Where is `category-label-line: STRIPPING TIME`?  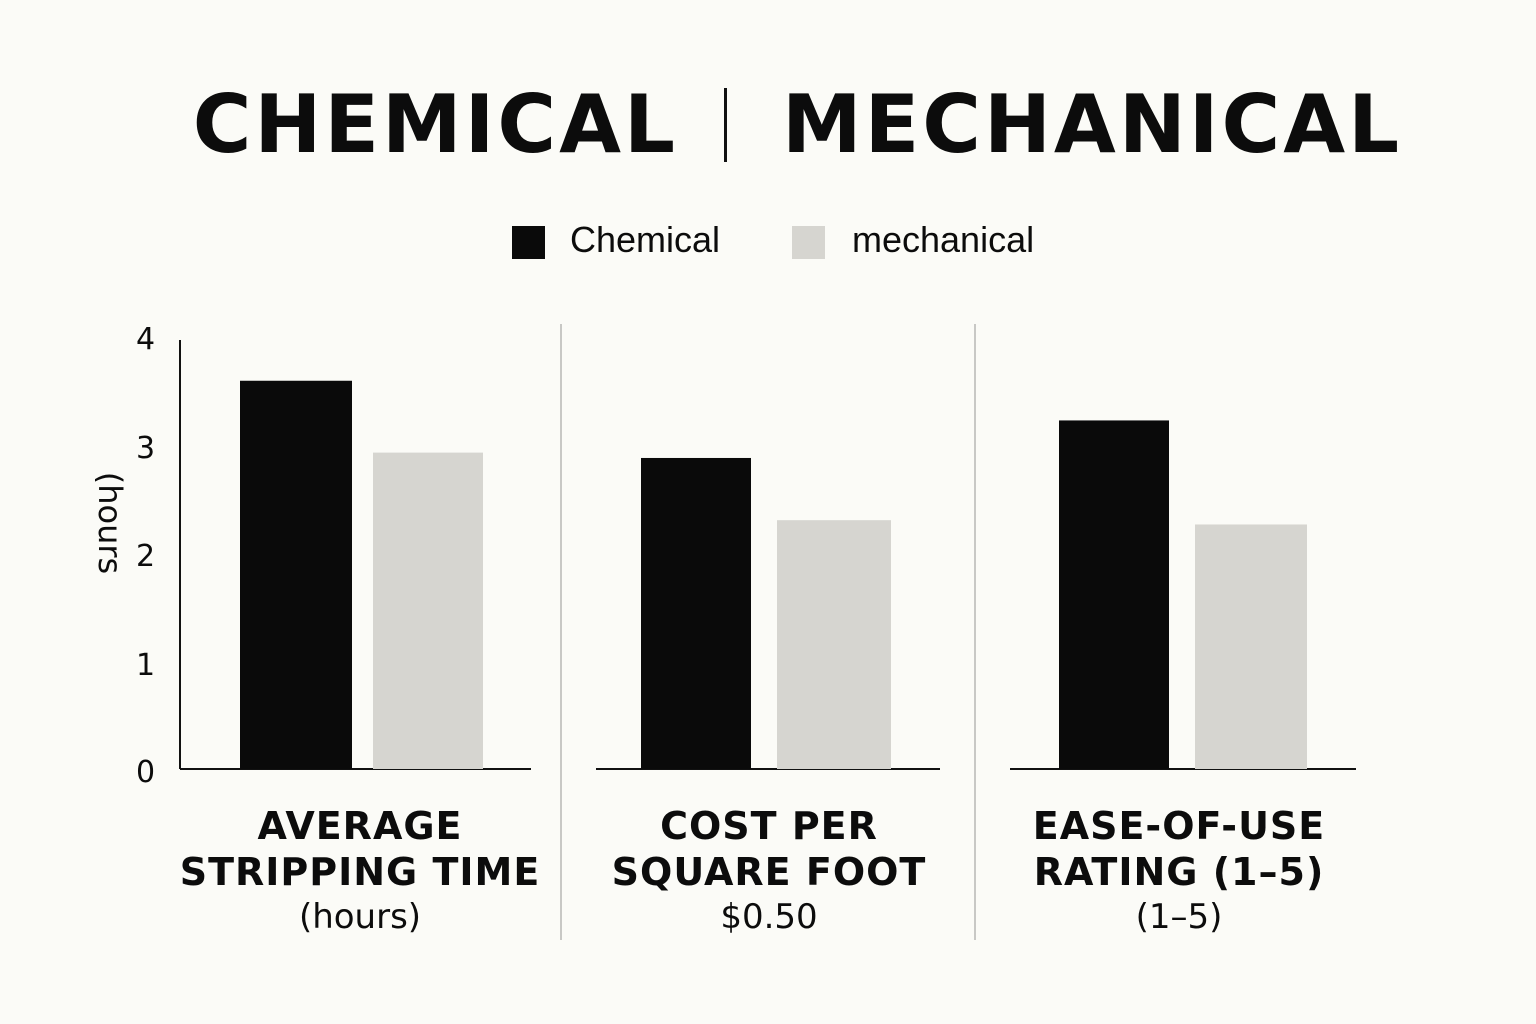
category-label-line: STRIPPING TIME is located at coordinates (360, 872).